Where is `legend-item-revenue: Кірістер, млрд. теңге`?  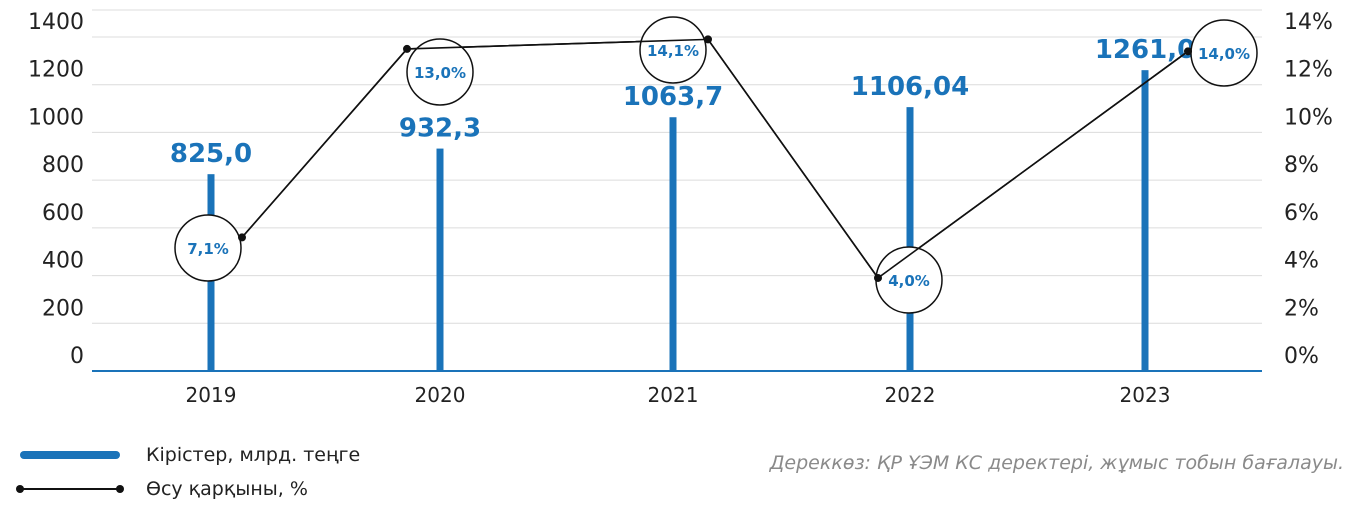 legend-item-revenue: Кірістер, млрд. теңге is located at coordinates (190, 455).